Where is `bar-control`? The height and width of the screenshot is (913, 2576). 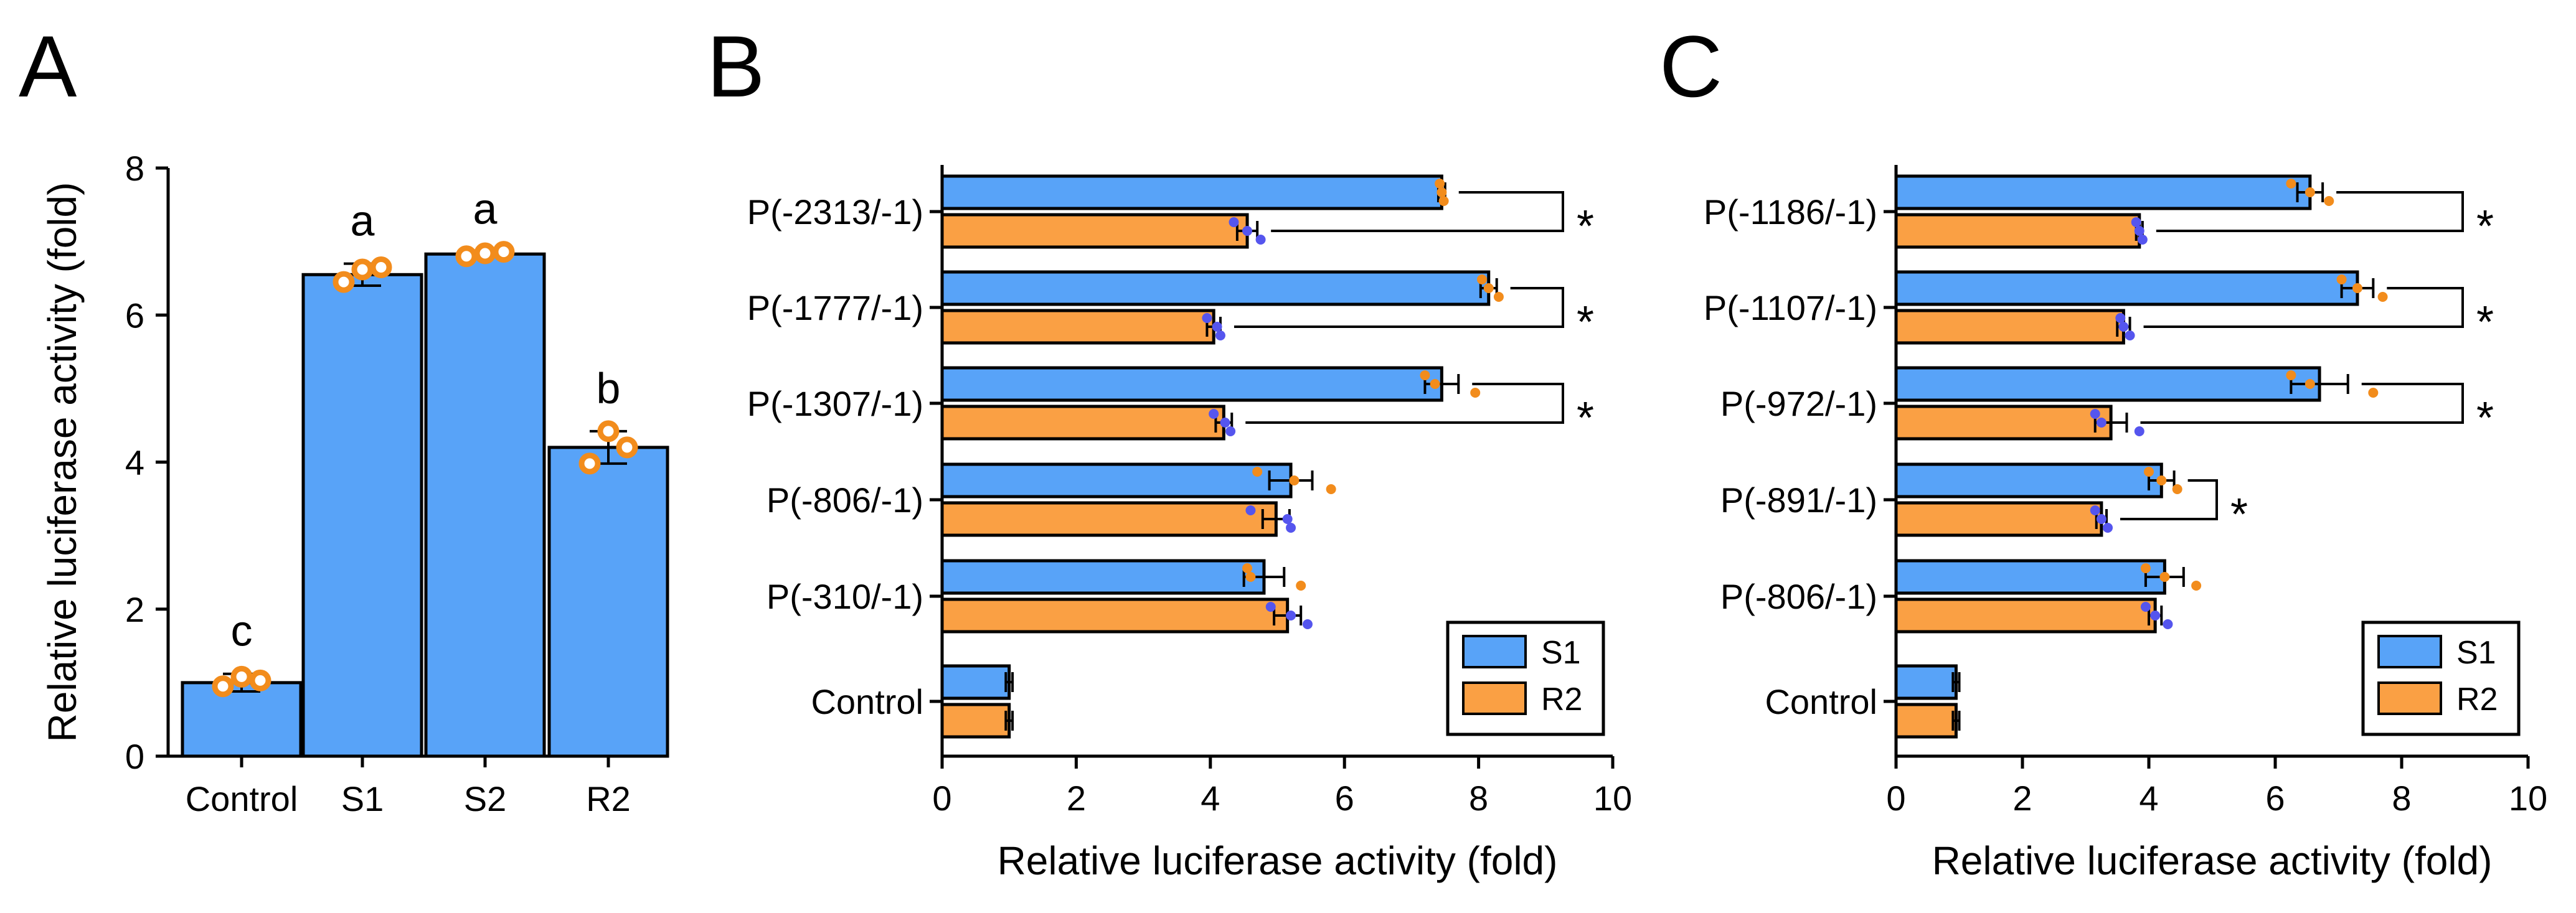 bar-control is located at coordinates (242, 719).